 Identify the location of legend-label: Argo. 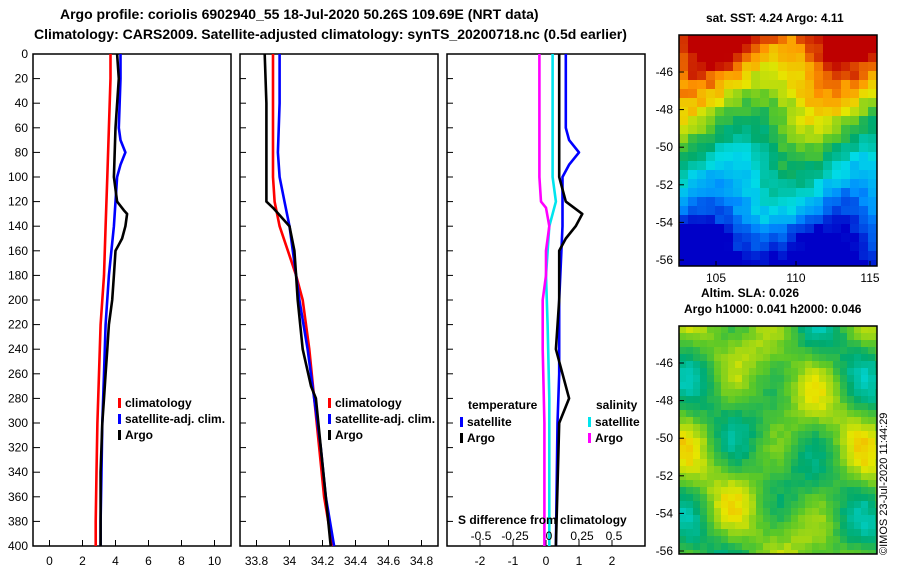
(349, 435).